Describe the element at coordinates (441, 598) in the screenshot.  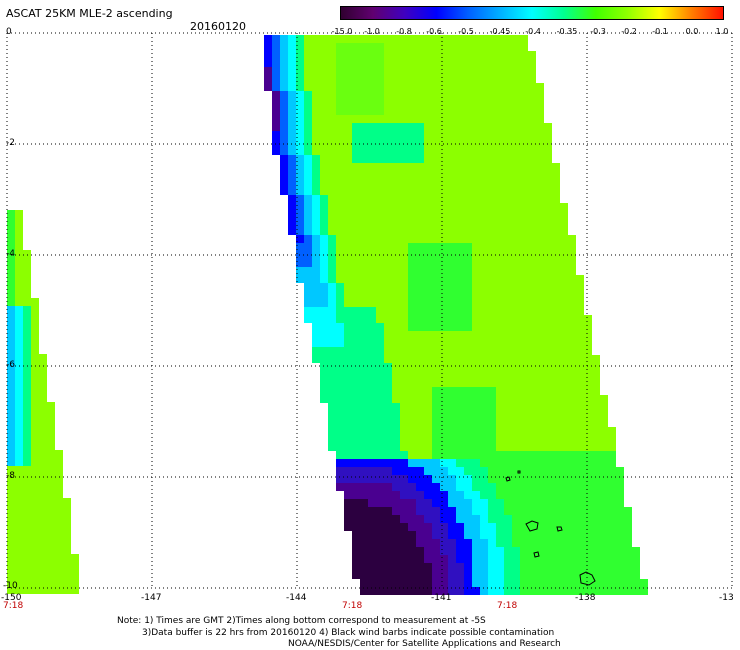
I see `x-tick-label: -141` at that location.